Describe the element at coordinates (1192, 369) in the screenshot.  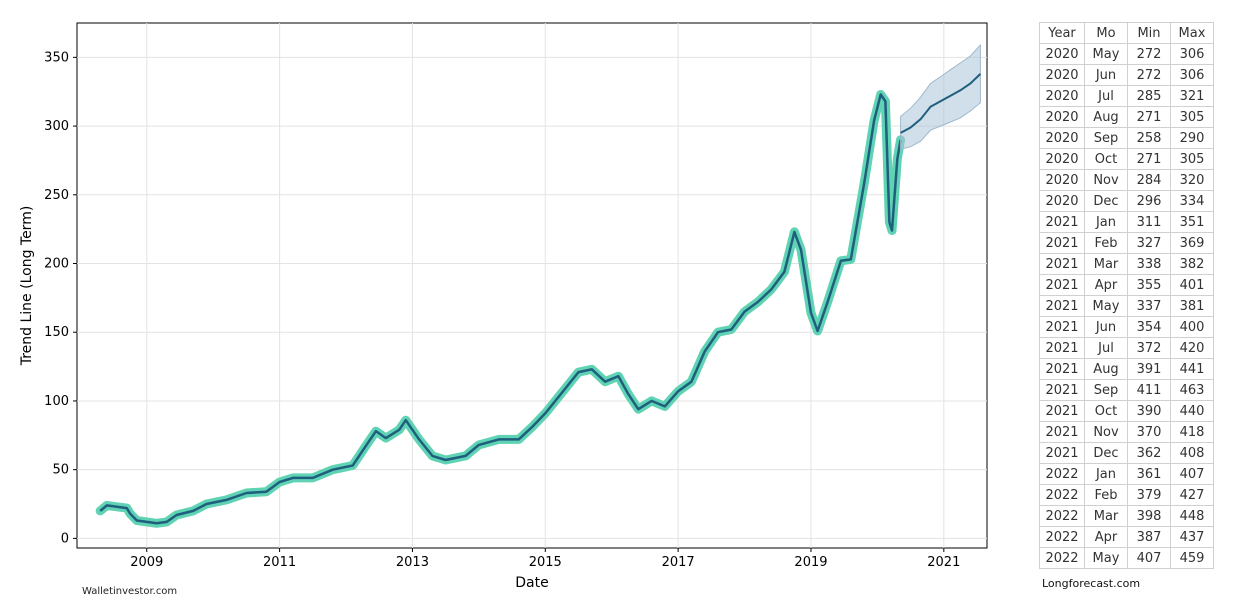
I see `max-cell: 441` at that location.